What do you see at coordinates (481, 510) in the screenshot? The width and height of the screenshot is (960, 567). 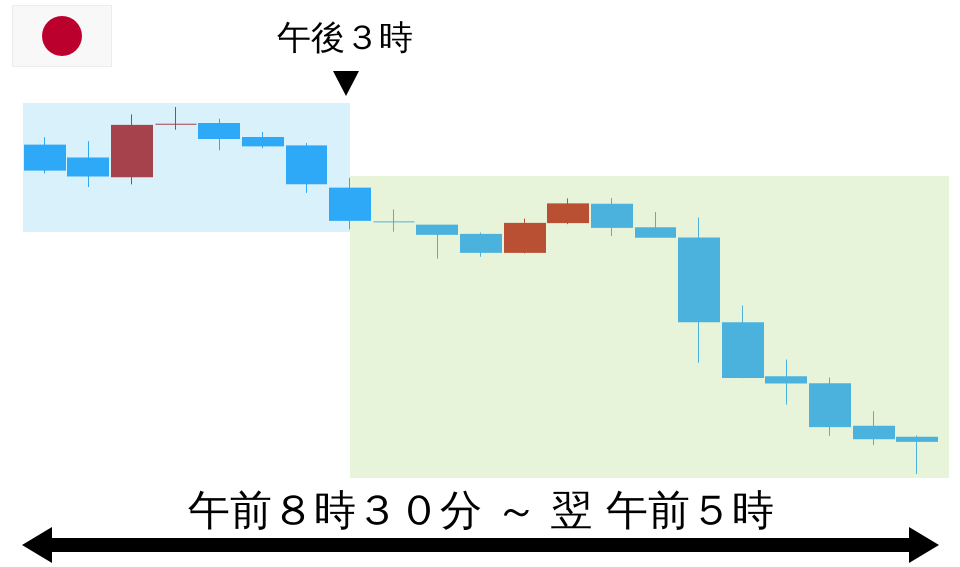 I see `x-axis-title: 午前８時３０分 ～ 翌 午前５時` at bounding box center [481, 510].